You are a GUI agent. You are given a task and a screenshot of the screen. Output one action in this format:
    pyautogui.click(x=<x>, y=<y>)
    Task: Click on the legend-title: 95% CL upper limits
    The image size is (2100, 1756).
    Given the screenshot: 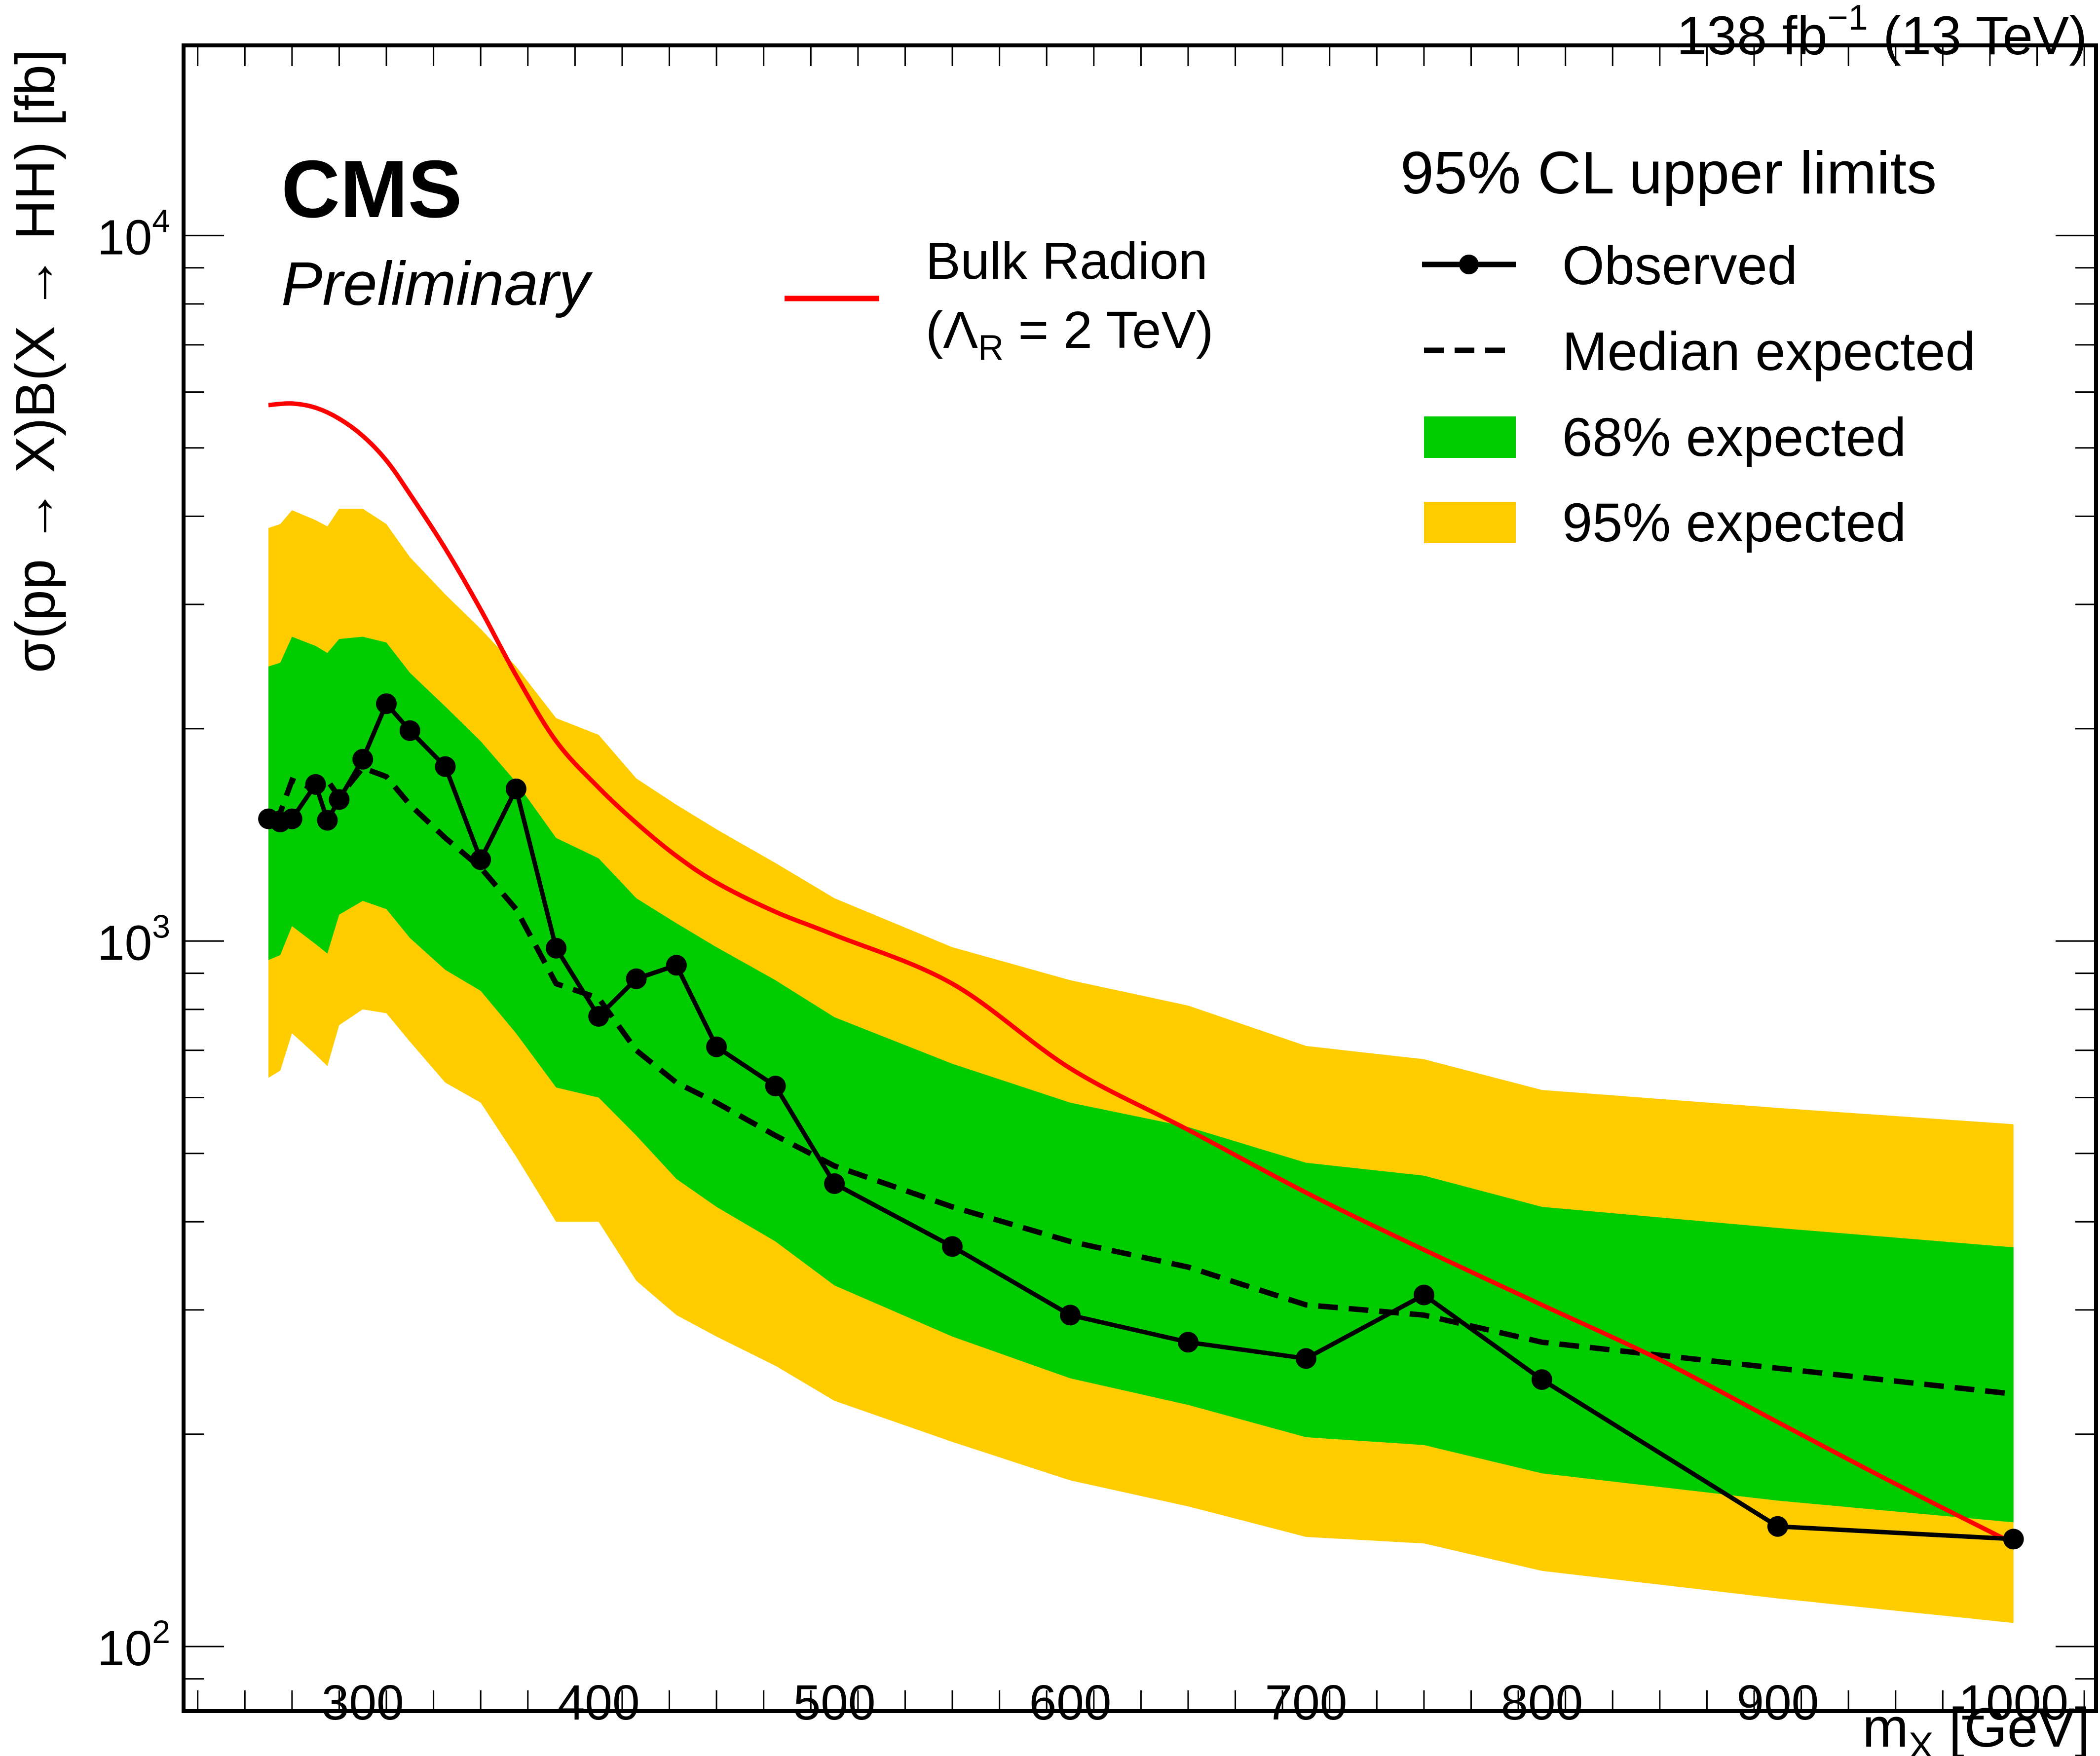 What is the action you would take?
    pyautogui.click(x=1669, y=172)
    